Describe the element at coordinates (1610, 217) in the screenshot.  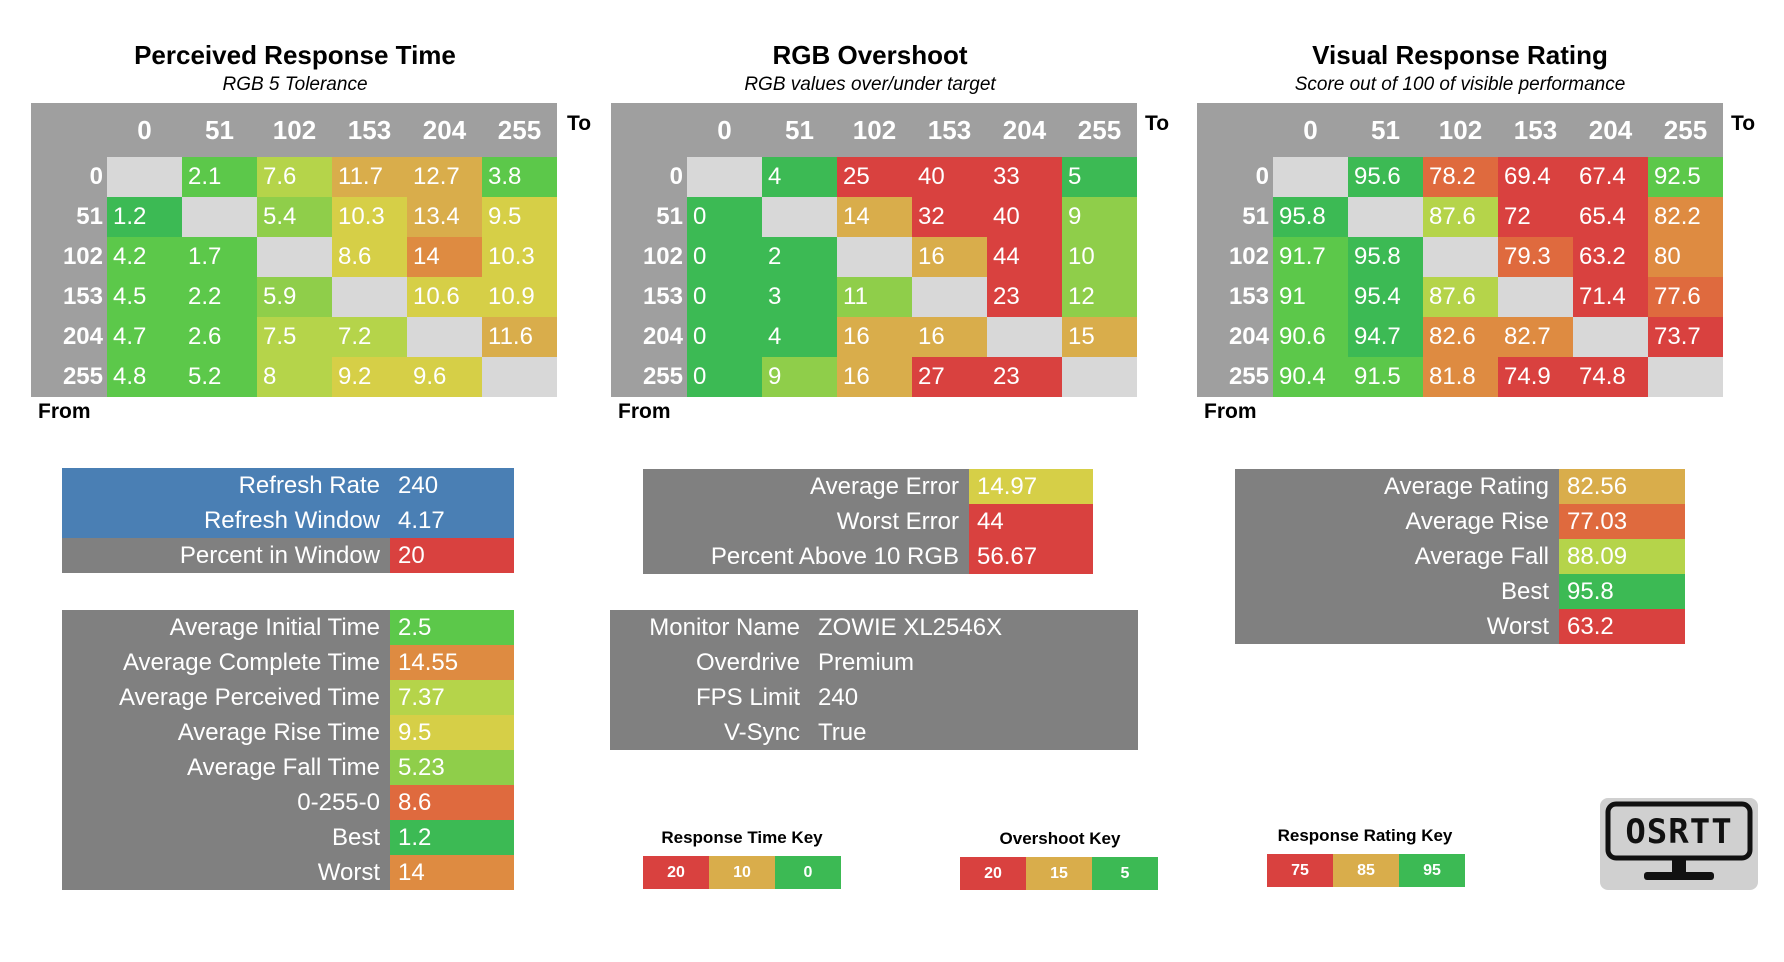
I see `grid-cell: 65.4` at that location.